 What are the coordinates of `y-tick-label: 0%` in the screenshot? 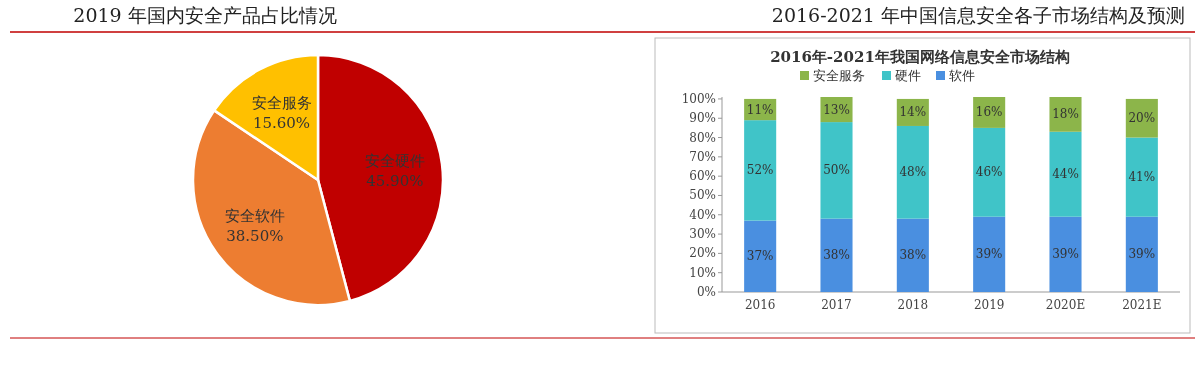 It's located at (706, 292).